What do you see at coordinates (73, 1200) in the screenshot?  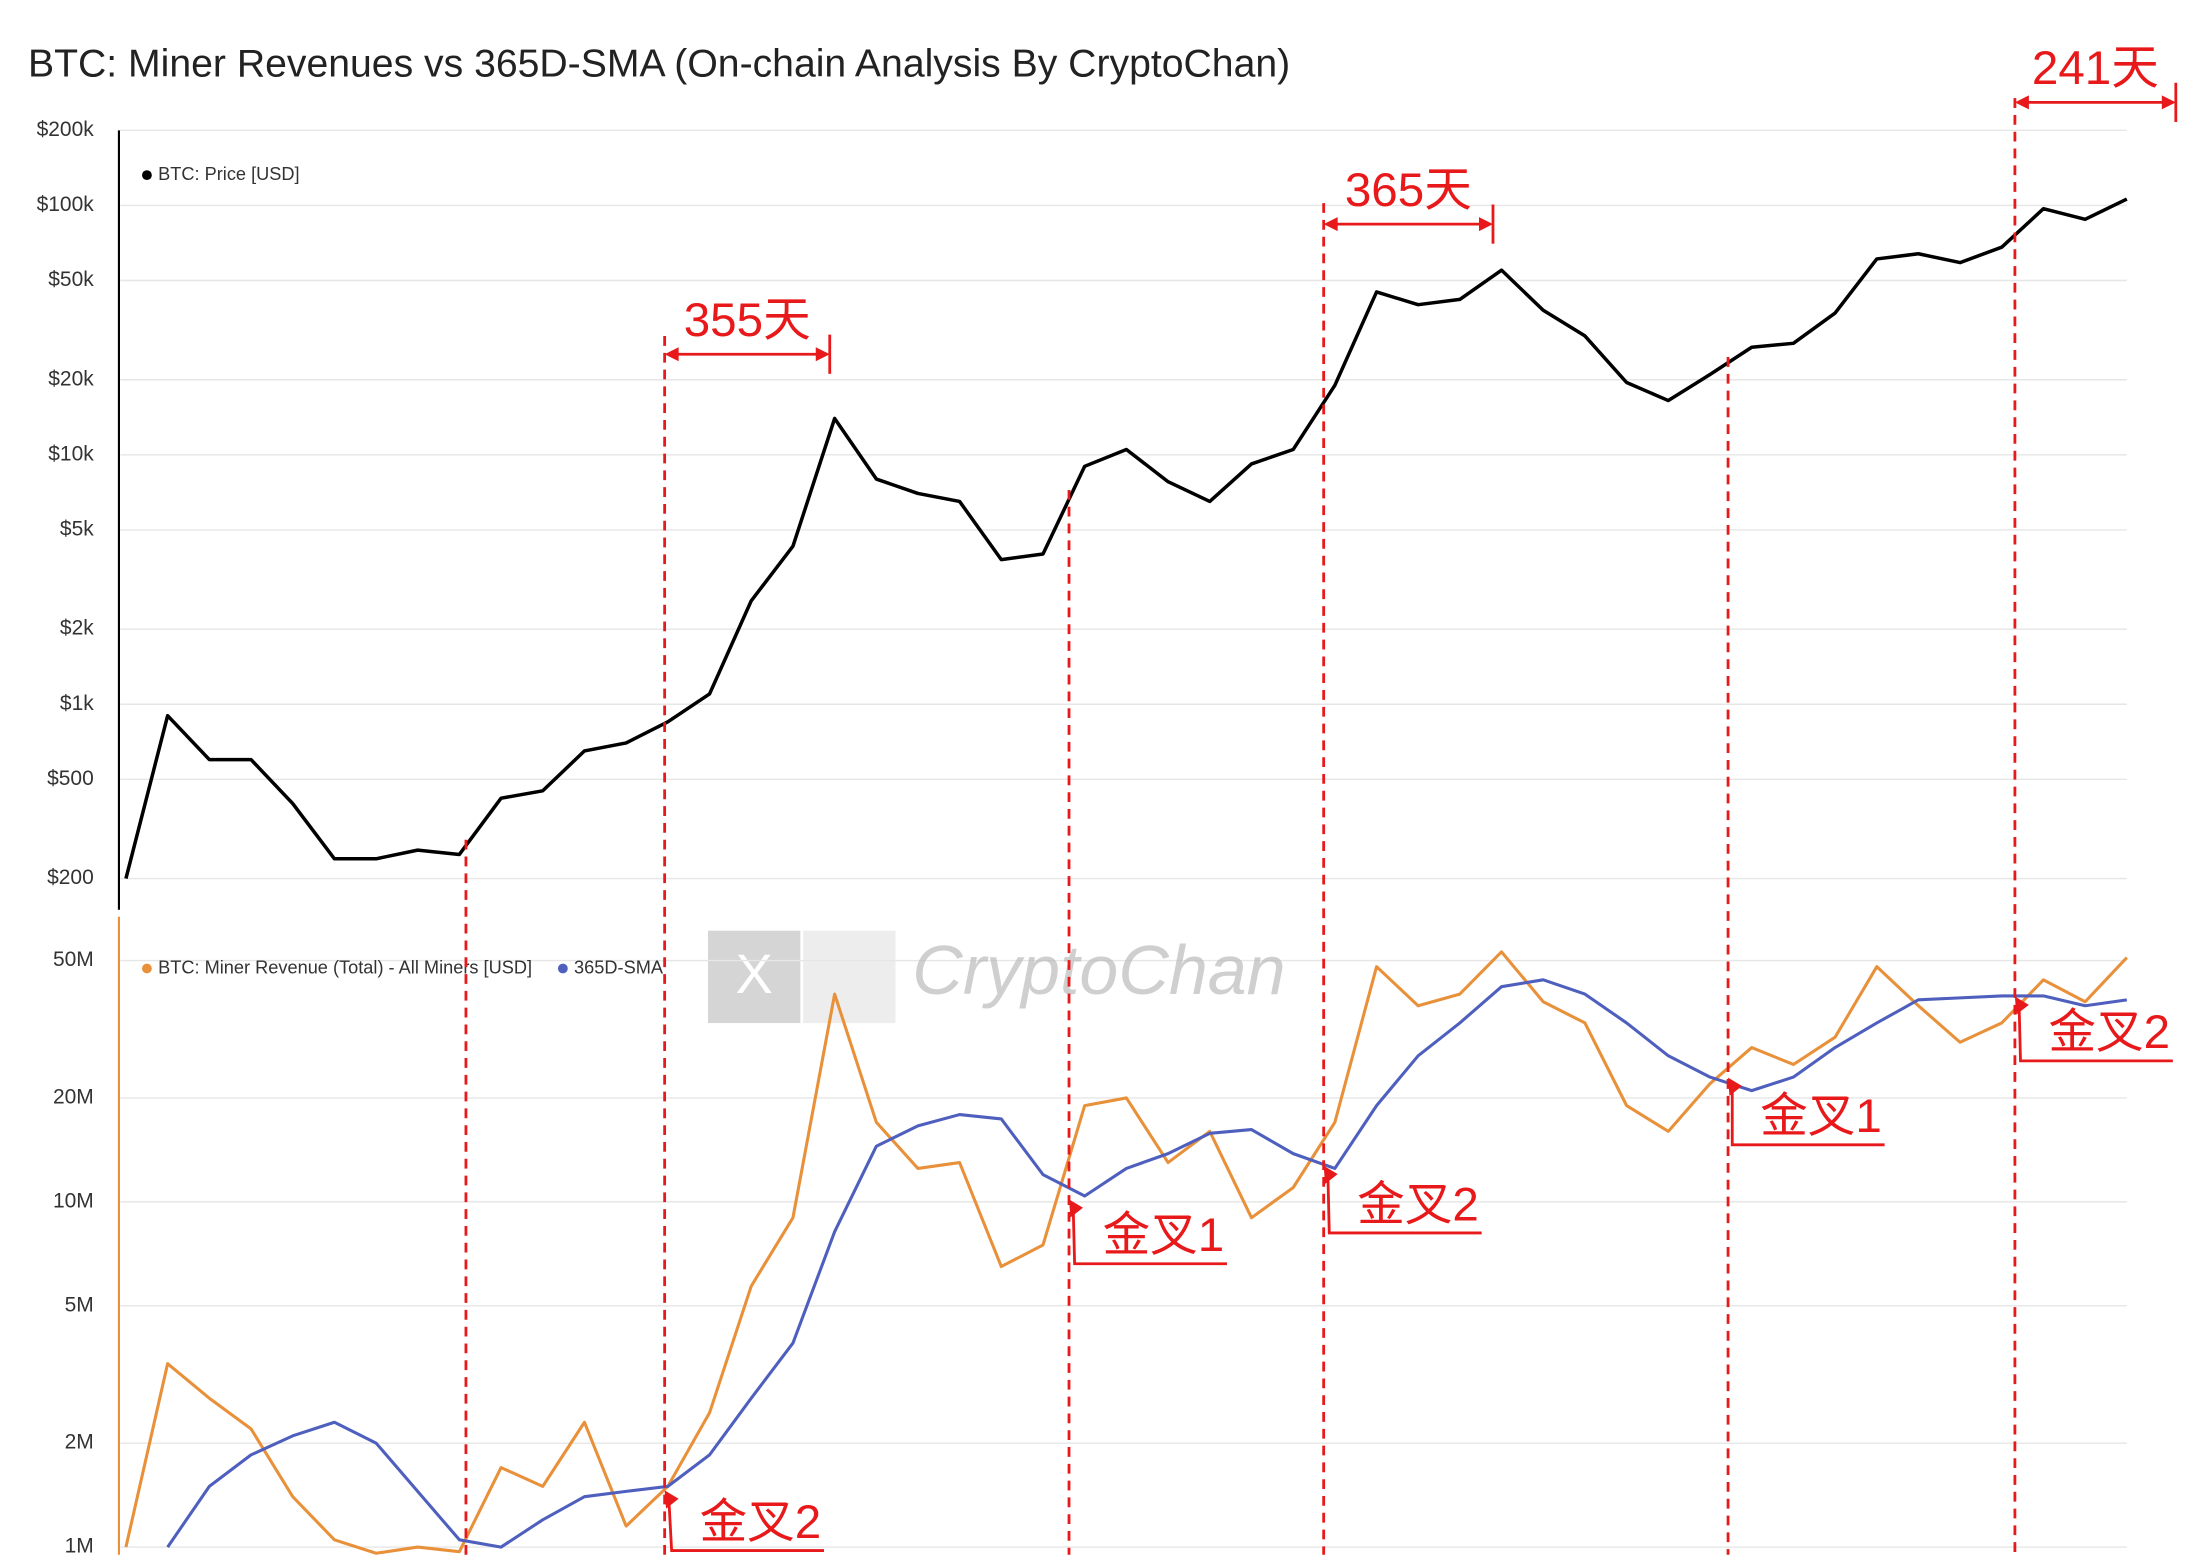 I see `y-tick-label: 10M` at bounding box center [73, 1200].